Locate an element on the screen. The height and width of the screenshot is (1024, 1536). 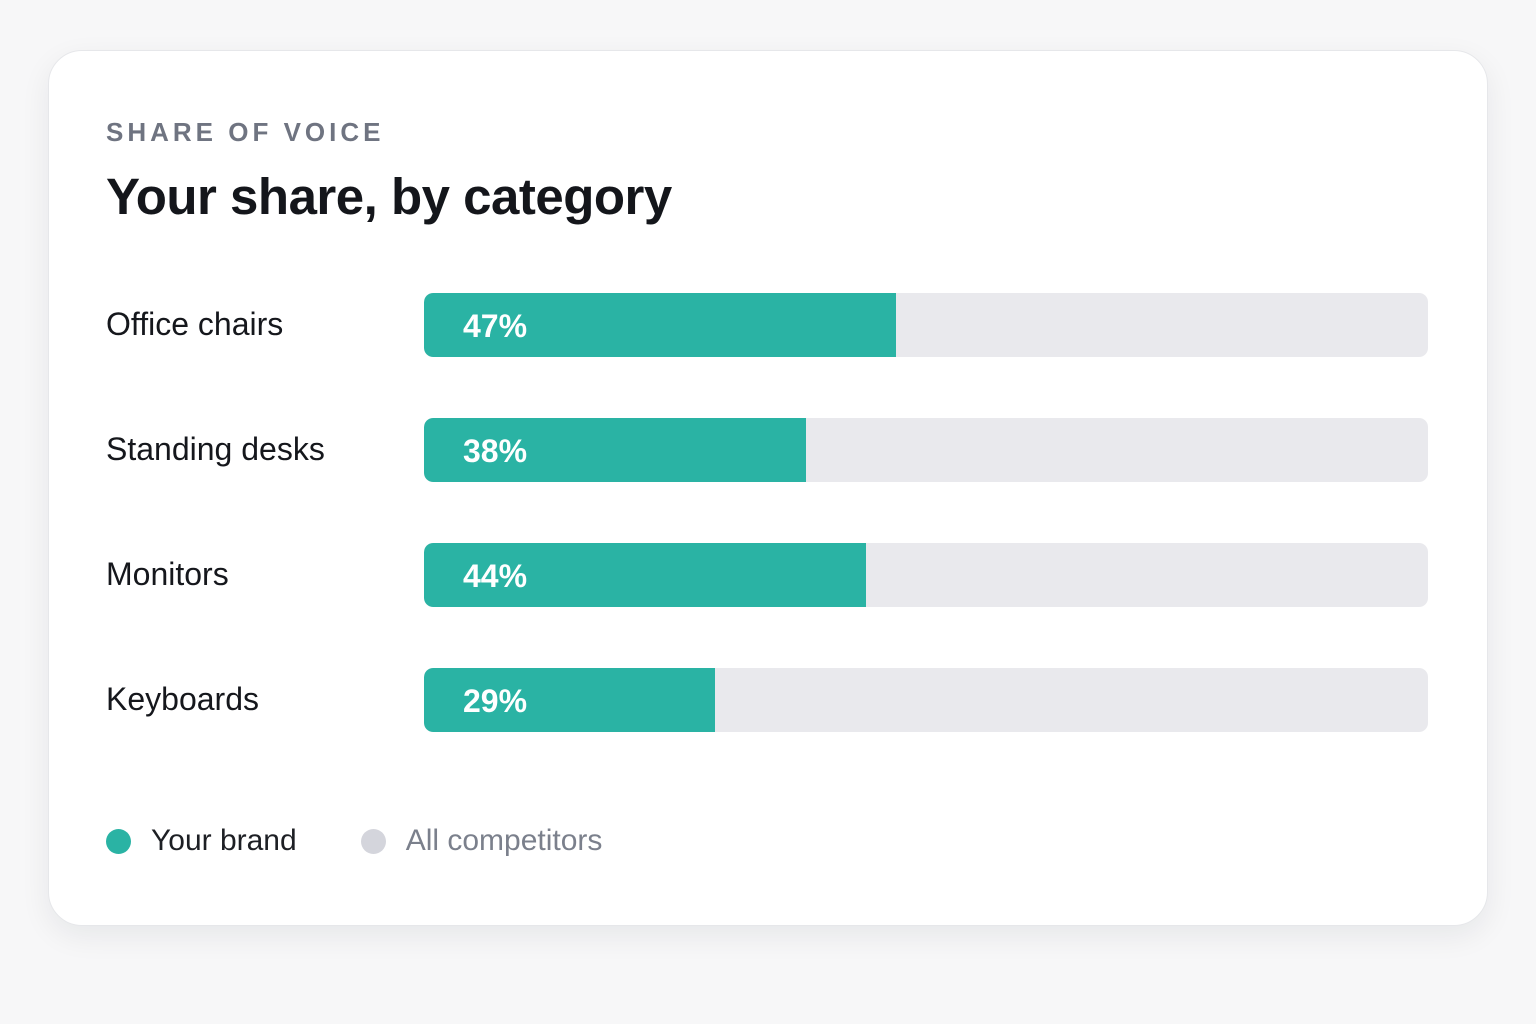
bar-row: Keyboards 29% is located at coordinates (767, 700).